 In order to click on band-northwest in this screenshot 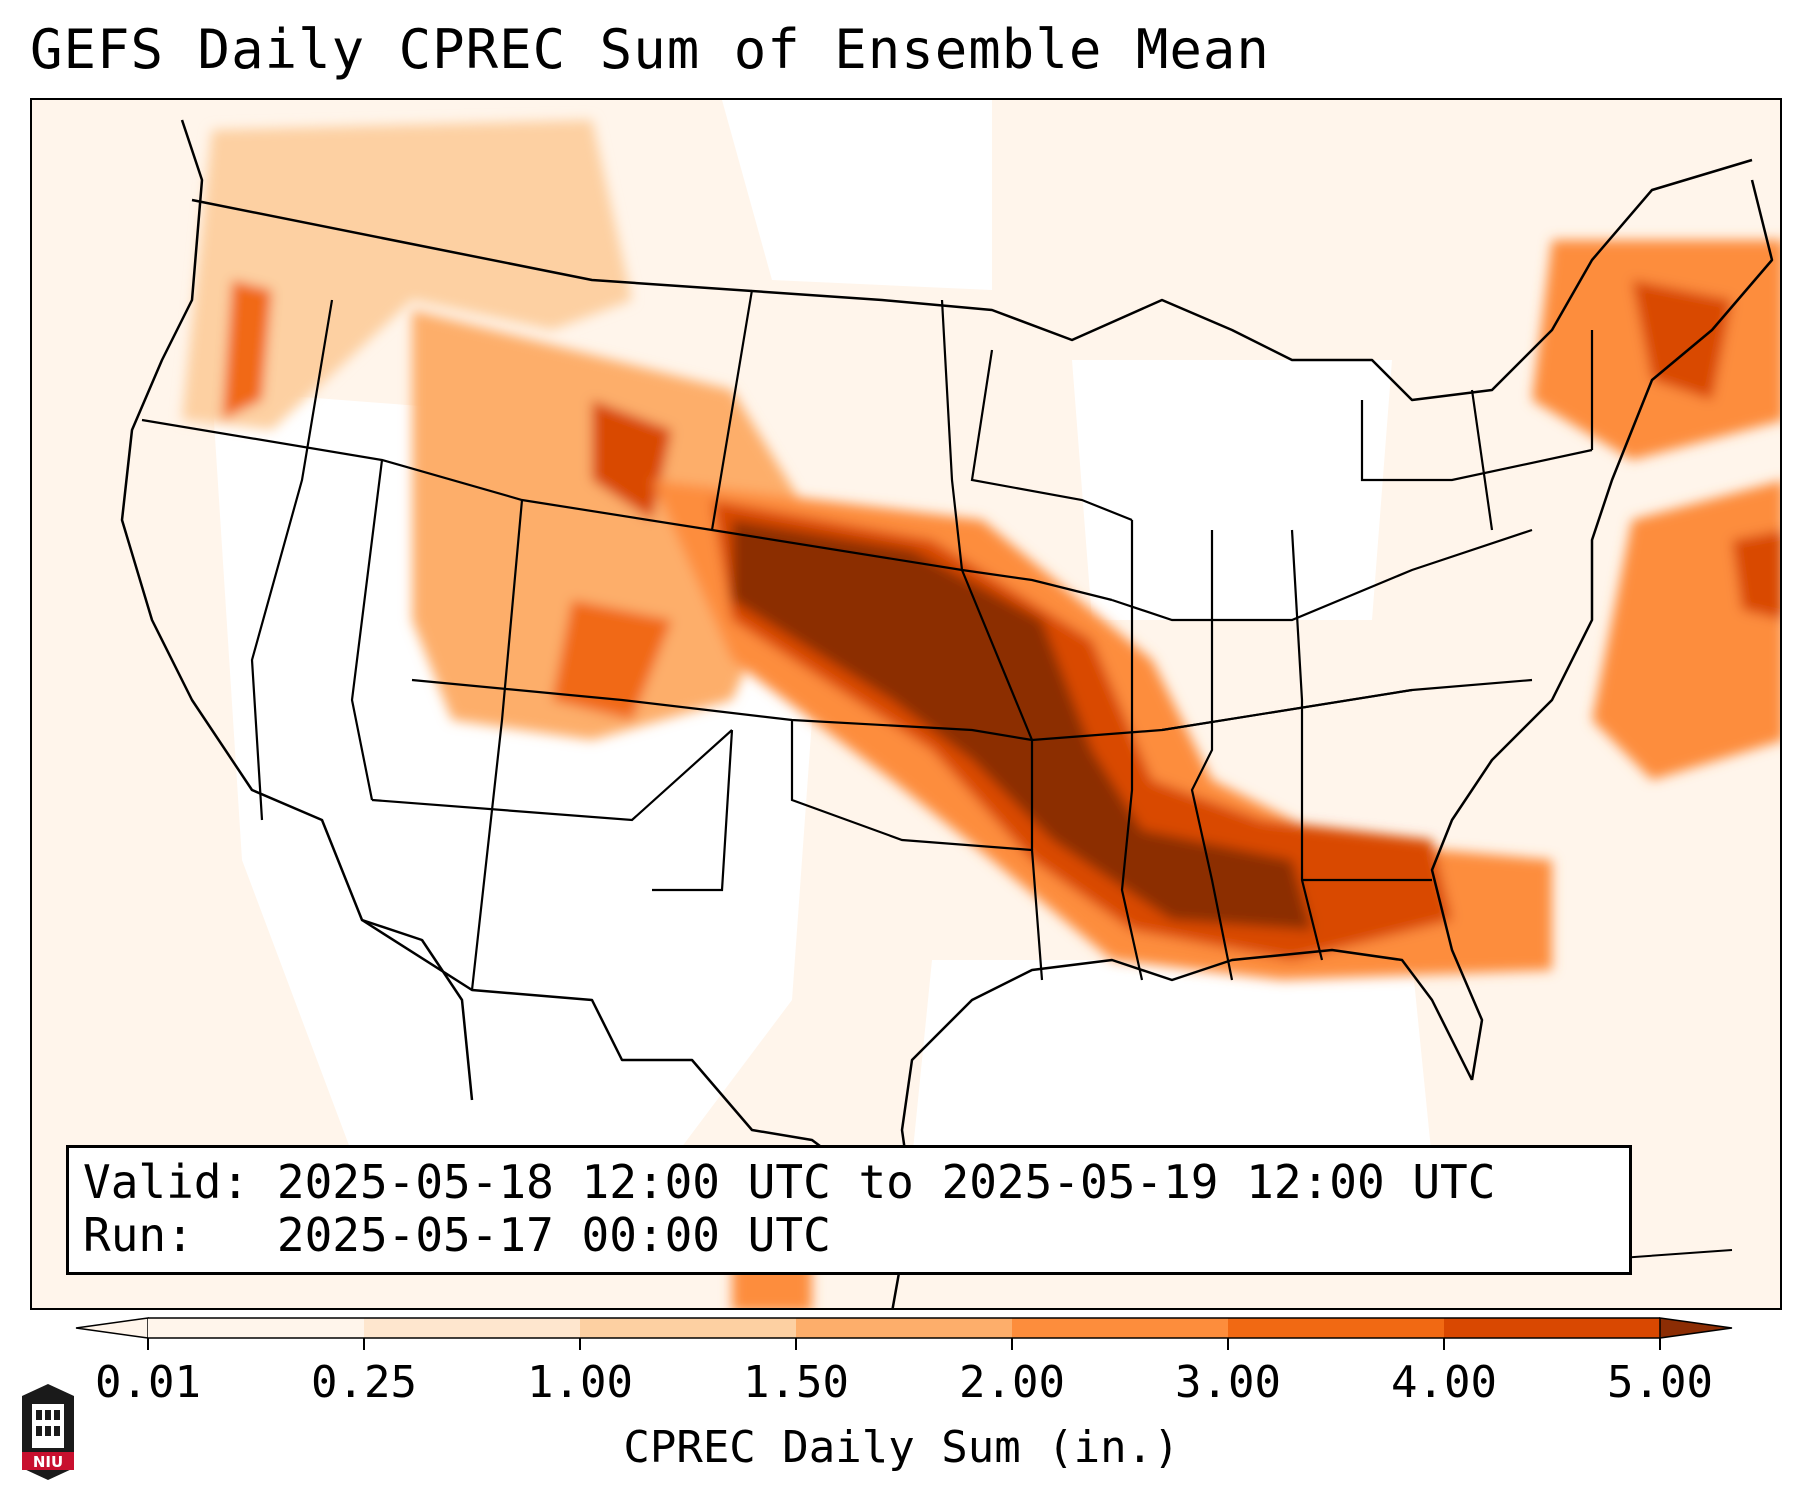, I will do `click(407, 275)`.